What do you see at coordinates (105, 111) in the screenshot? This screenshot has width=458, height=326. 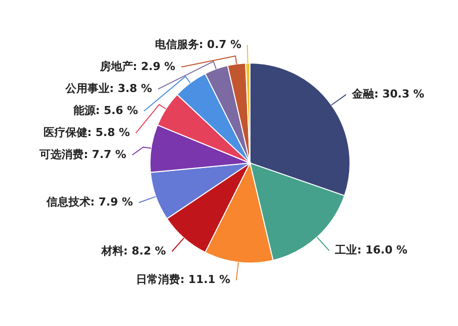 I see `slice-label: 能源: 5.6 %` at bounding box center [105, 111].